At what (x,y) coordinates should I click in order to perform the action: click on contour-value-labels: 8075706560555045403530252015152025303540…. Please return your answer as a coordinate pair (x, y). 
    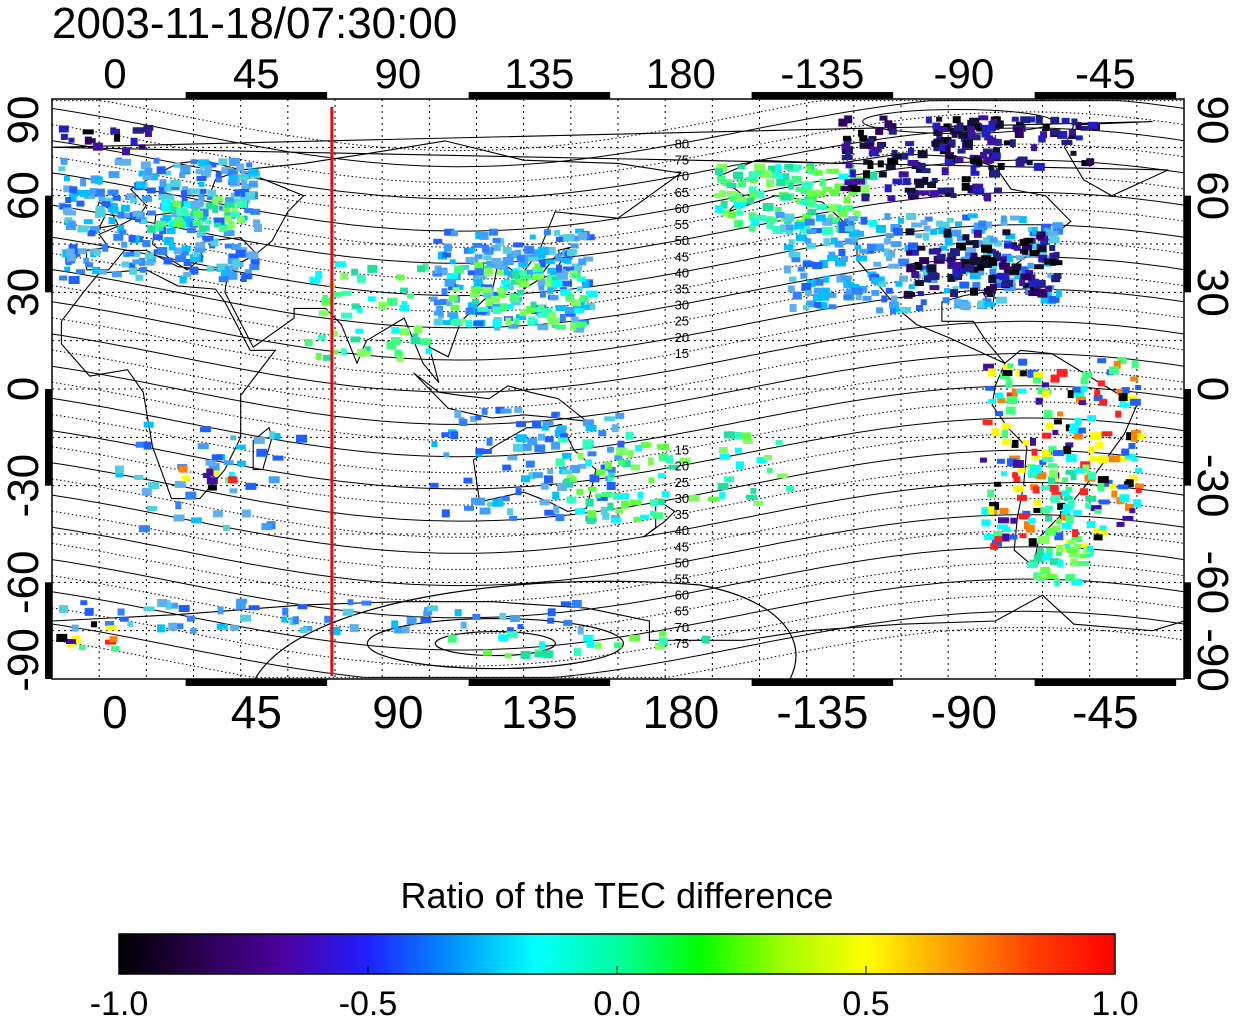
    Looking at the image, I should click on (682, 393).